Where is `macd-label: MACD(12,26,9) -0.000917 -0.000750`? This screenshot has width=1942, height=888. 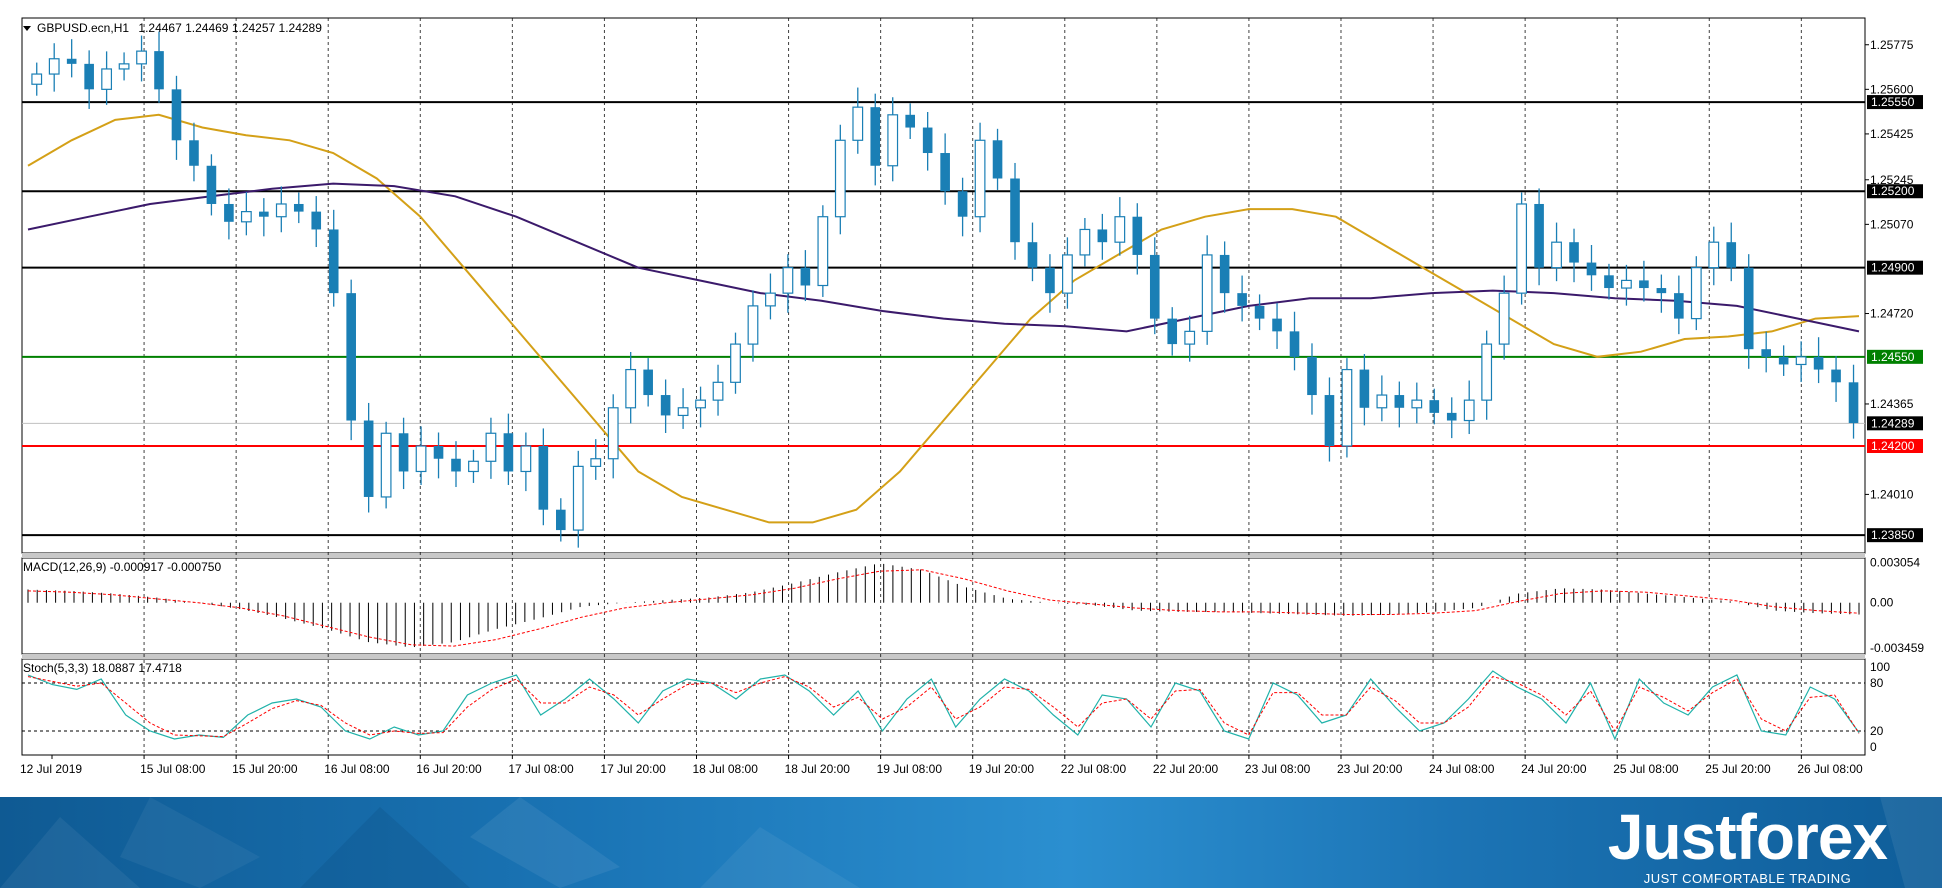 macd-label: MACD(12,26,9) -0.000917 -0.000750 is located at coordinates (122, 567).